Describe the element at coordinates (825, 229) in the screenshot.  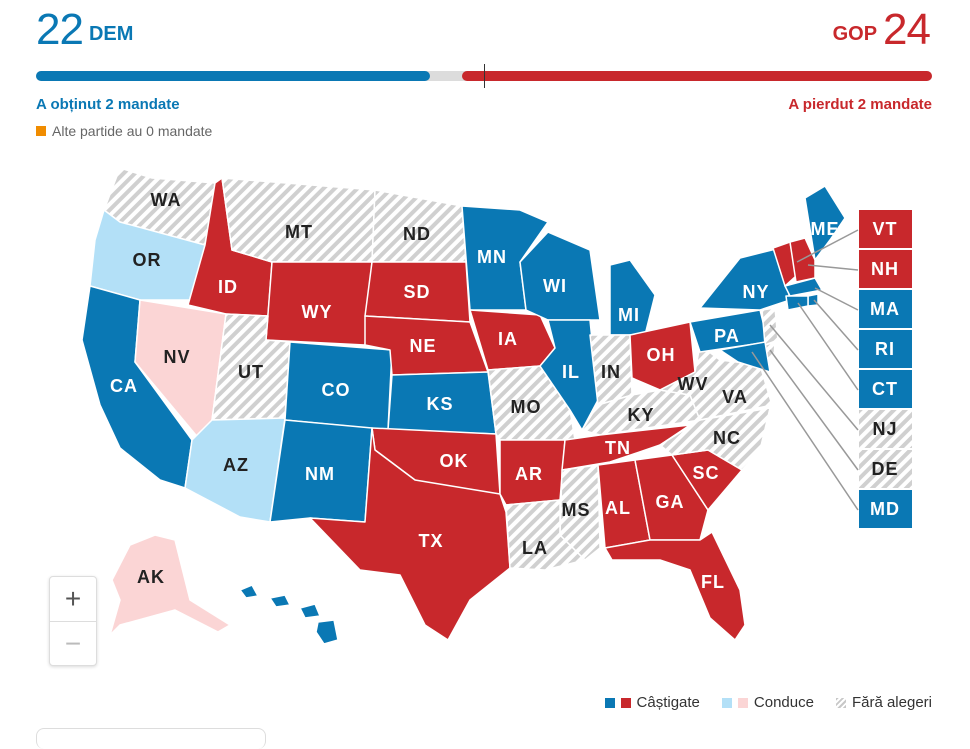
I see `label-ME: ME` at that location.